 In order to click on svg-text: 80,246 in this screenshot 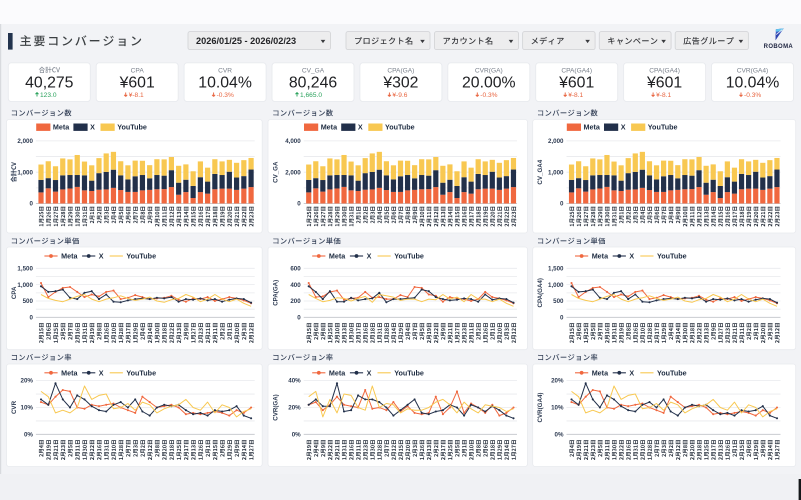, I will do `click(313, 83)`.